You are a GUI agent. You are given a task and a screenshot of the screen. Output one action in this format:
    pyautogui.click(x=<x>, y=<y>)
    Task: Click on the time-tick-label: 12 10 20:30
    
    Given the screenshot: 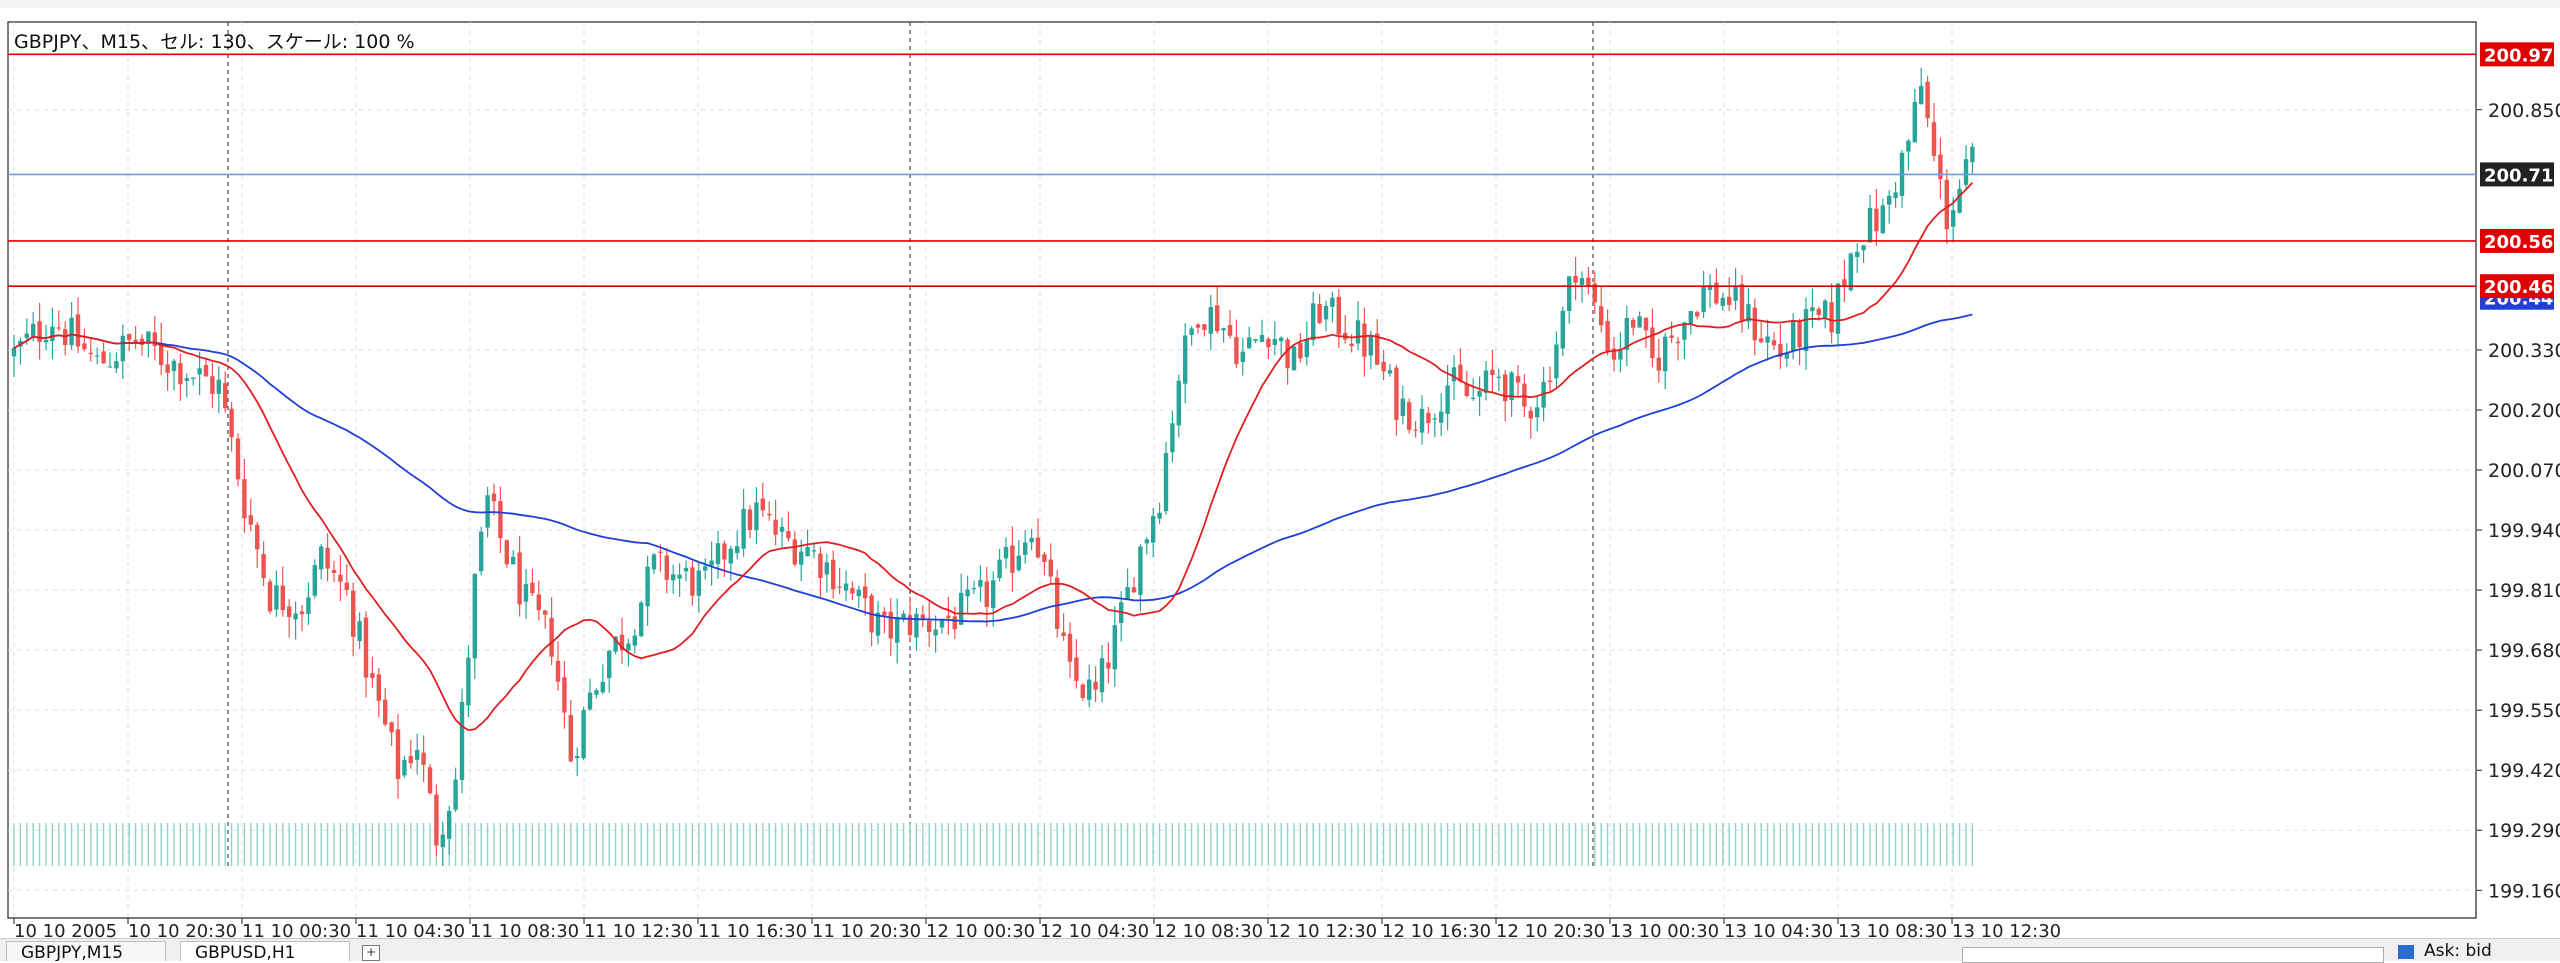 What is the action you would take?
    pyautogui.click(x=1550, y=929)
    